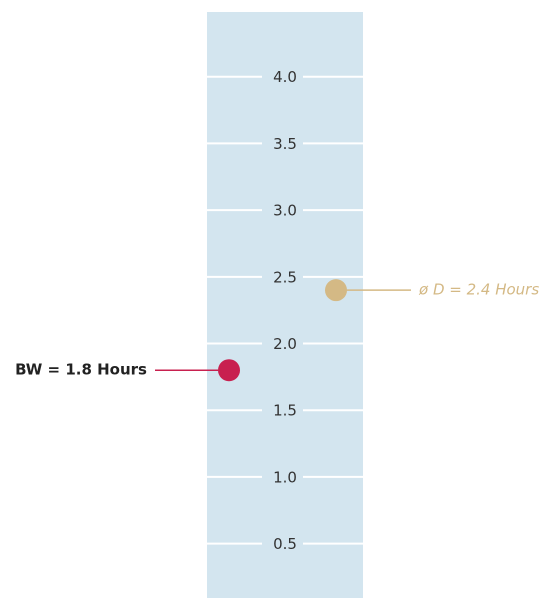 This screenshot has width=559, height=599. Describe the element at coordinates (285, 211) in the screenshot. I see `y-tick-label: 3.0` at that location.